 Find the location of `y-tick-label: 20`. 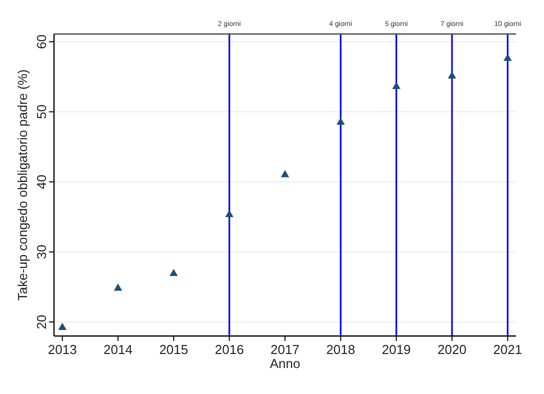

y-tick-label: 20 is located at coordinates (41, 322).